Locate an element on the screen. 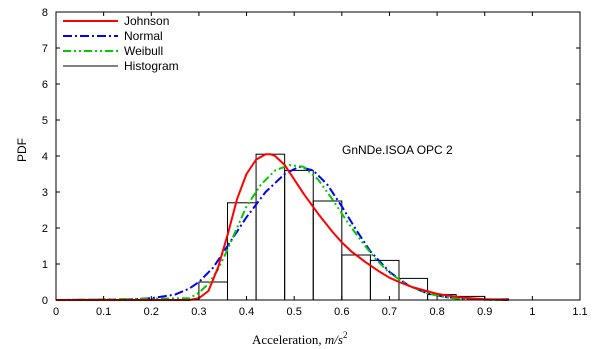 This screenshot has width=600, height=349. x-tick-label: 1 is located at coordinates (532, 312).